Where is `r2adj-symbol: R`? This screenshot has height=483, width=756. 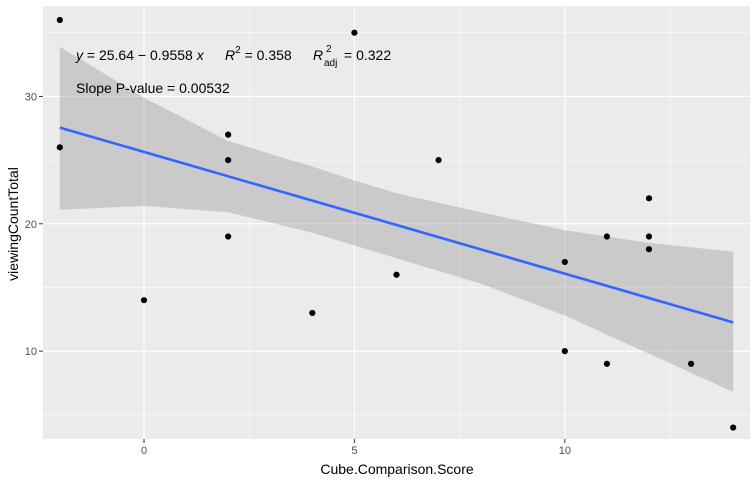
r2adj-symbol: R is located at coordinates (318, 55).